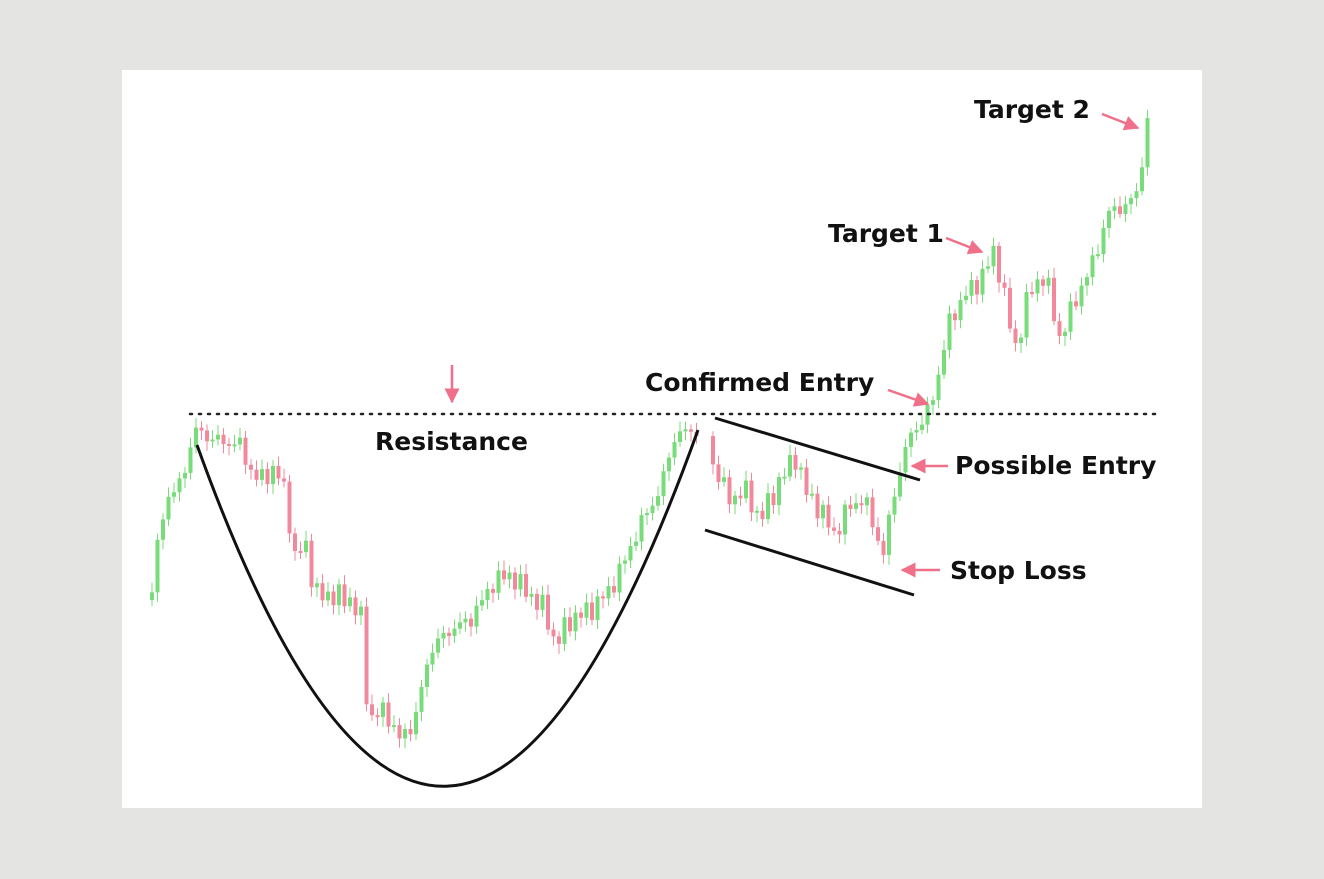 Image resolution: width=1324 pixels, height=879 pixels. I want to click on label: Target 2, so click(1032, 109).